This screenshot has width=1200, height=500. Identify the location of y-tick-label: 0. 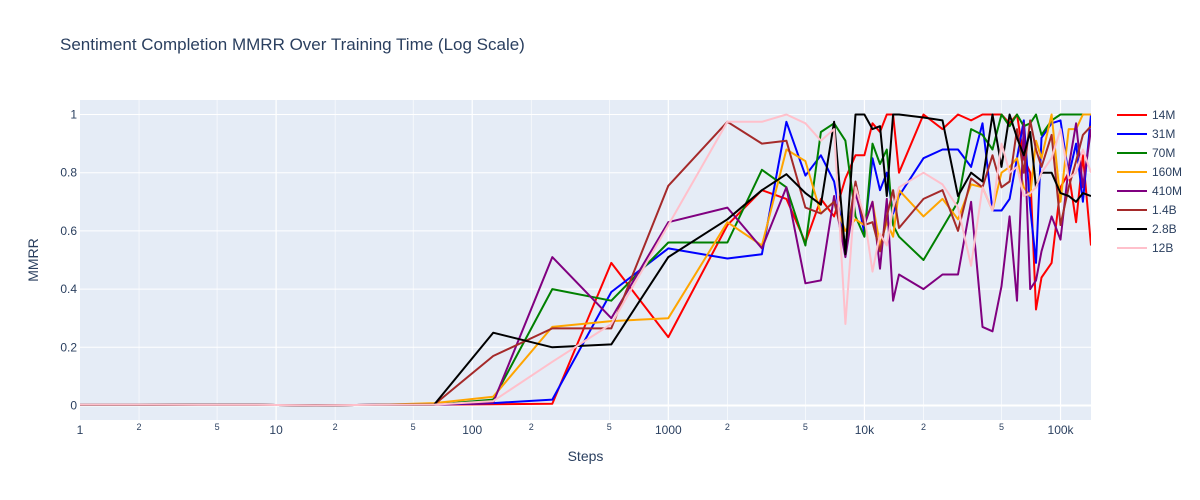
(73, 405).